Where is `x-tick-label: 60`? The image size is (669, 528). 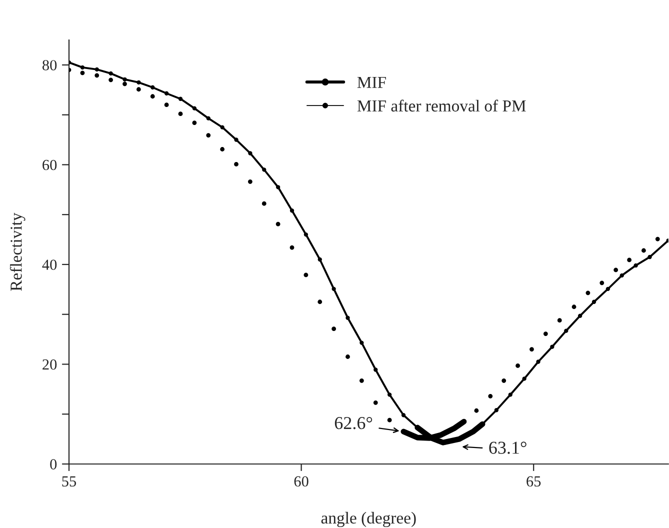
x-tick-label: 60 is located at coordinates (301, 481).